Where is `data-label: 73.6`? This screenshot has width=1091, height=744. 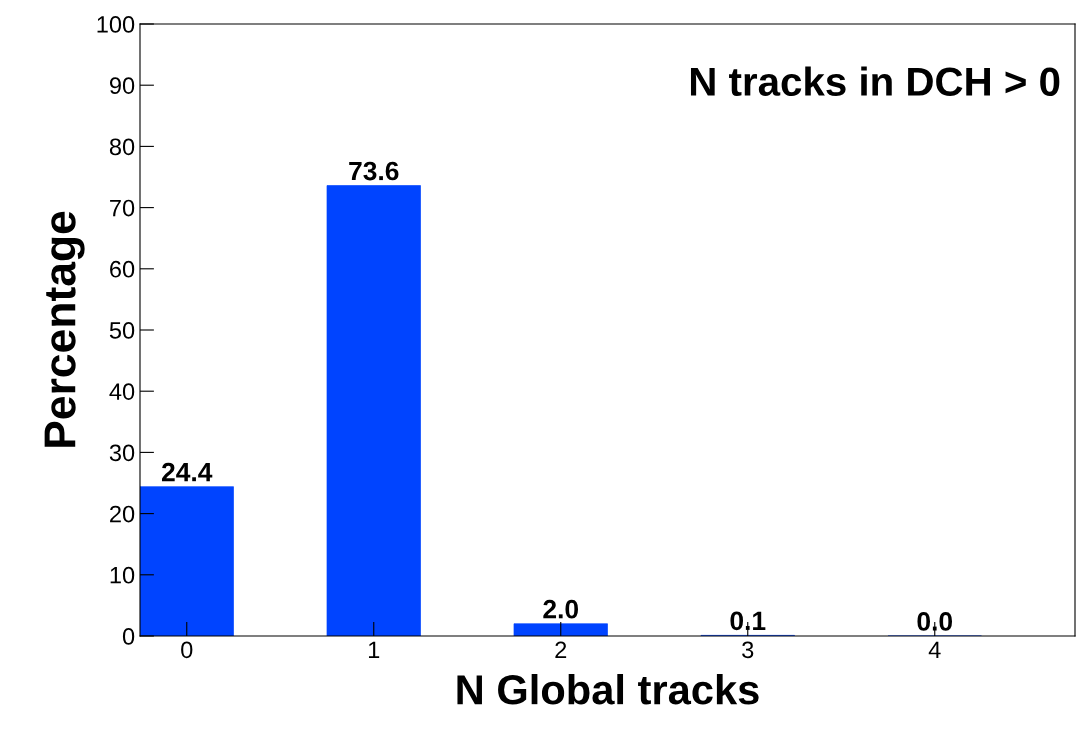
data-label: 73.6 is located at coordinates (374, 171).